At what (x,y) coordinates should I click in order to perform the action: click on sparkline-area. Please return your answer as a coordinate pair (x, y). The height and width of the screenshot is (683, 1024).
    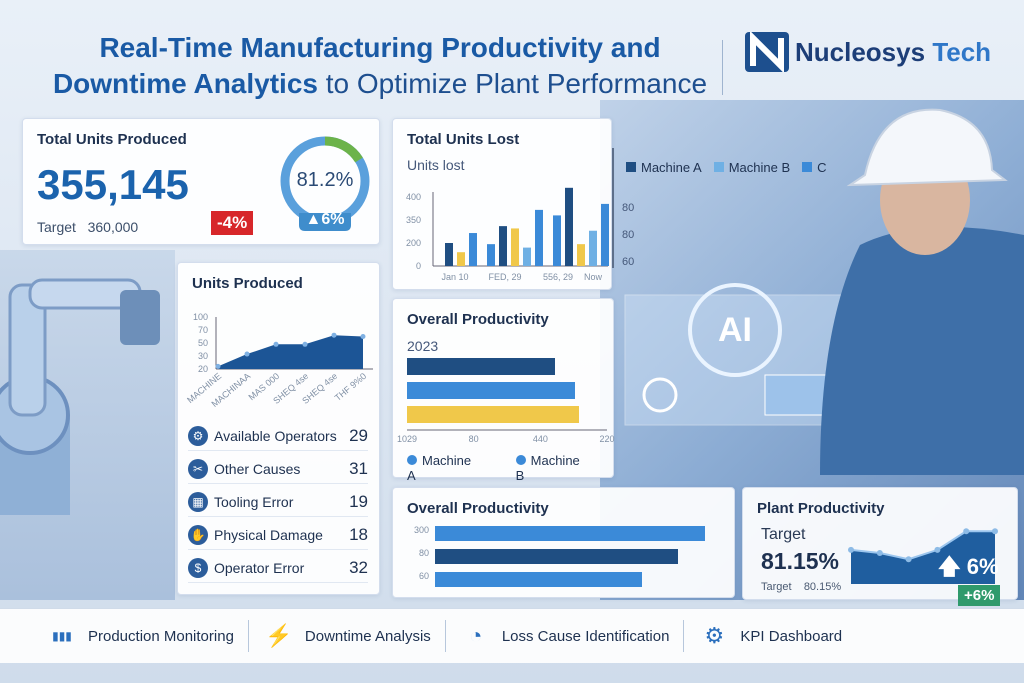
    Looking at the image, I should click on (923, 557).